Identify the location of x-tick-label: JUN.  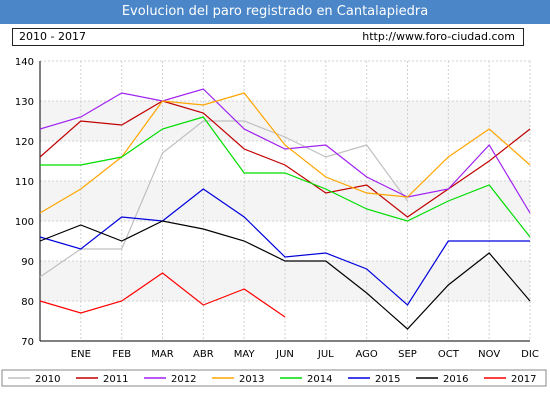
(284, 354).